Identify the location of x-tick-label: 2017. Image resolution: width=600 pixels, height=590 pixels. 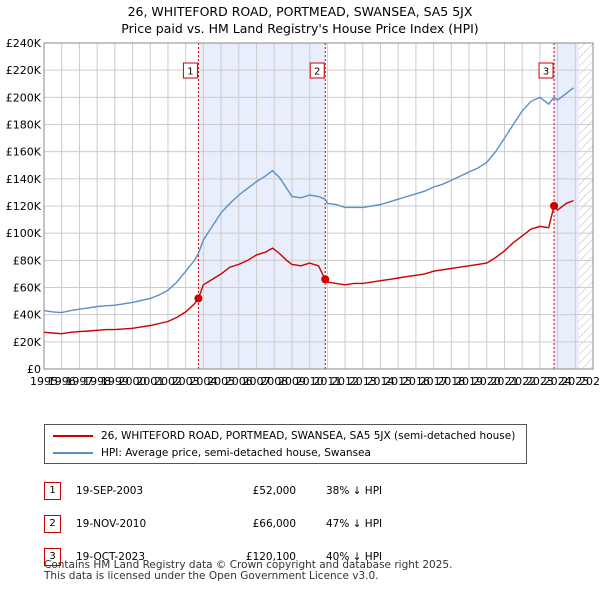
(434, 381).